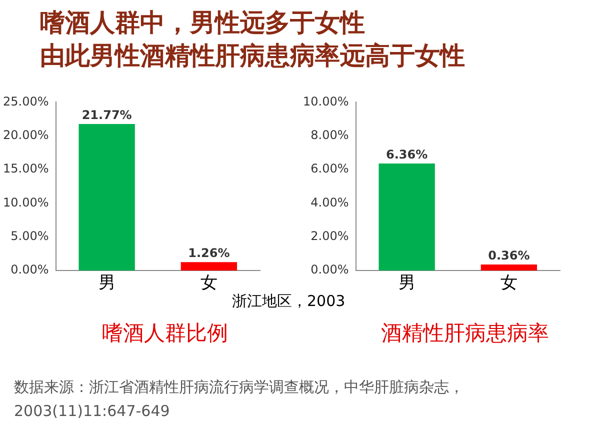 Image resolution: width=600 pixels, height=444 pixels. What do you see at coordinates (209, 253) in the screenshot?
I see `data-label: 1.26%` at bounding box center [209, 253].